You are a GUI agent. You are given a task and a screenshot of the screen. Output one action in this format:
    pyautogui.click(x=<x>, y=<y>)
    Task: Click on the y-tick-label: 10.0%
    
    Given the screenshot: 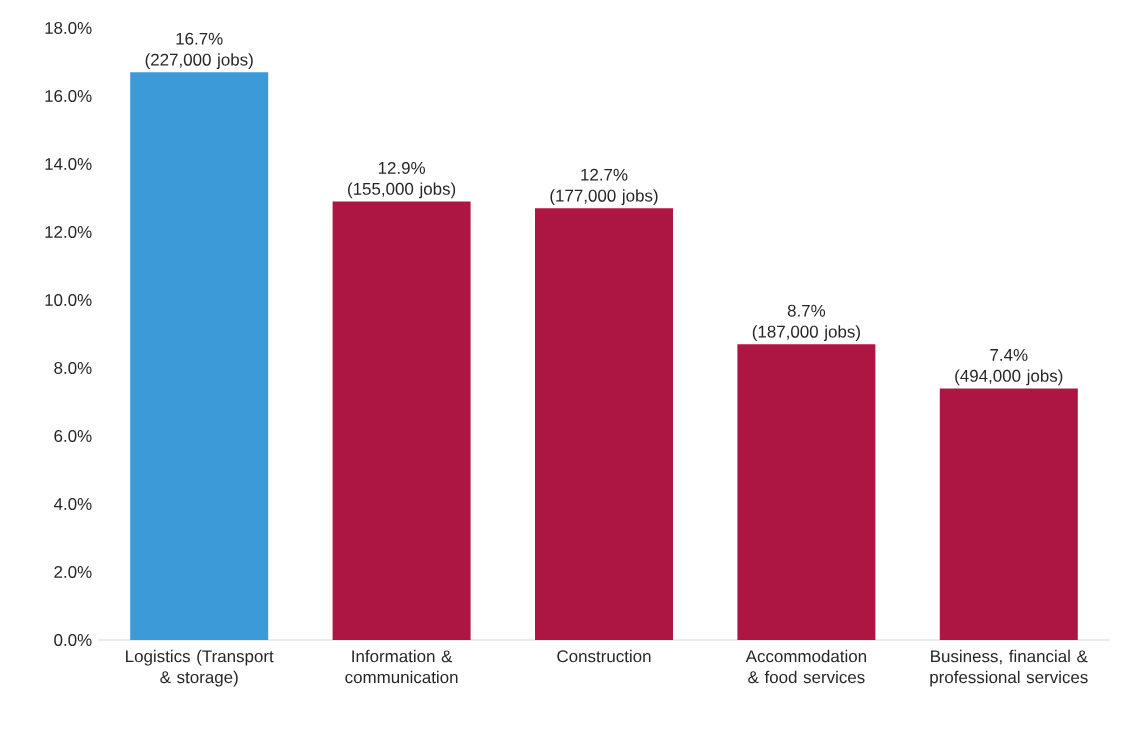 What is the action you would take?
    pyautogui.click(x=68, y=300)
    